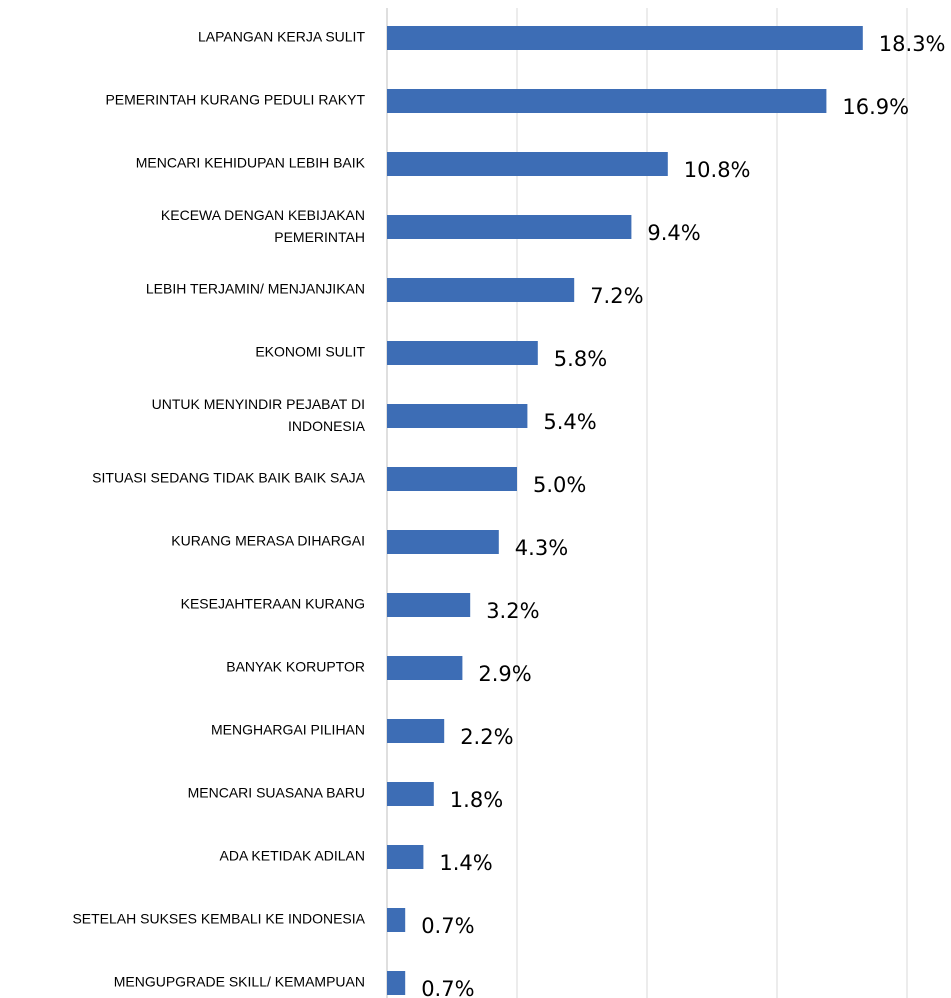  What do you see at coordinates (255, 289) in the screenshot?
I see `category-label: LEBIH TERJAMIN/ MENJANJIKAN` at bounding box center [255, 289].